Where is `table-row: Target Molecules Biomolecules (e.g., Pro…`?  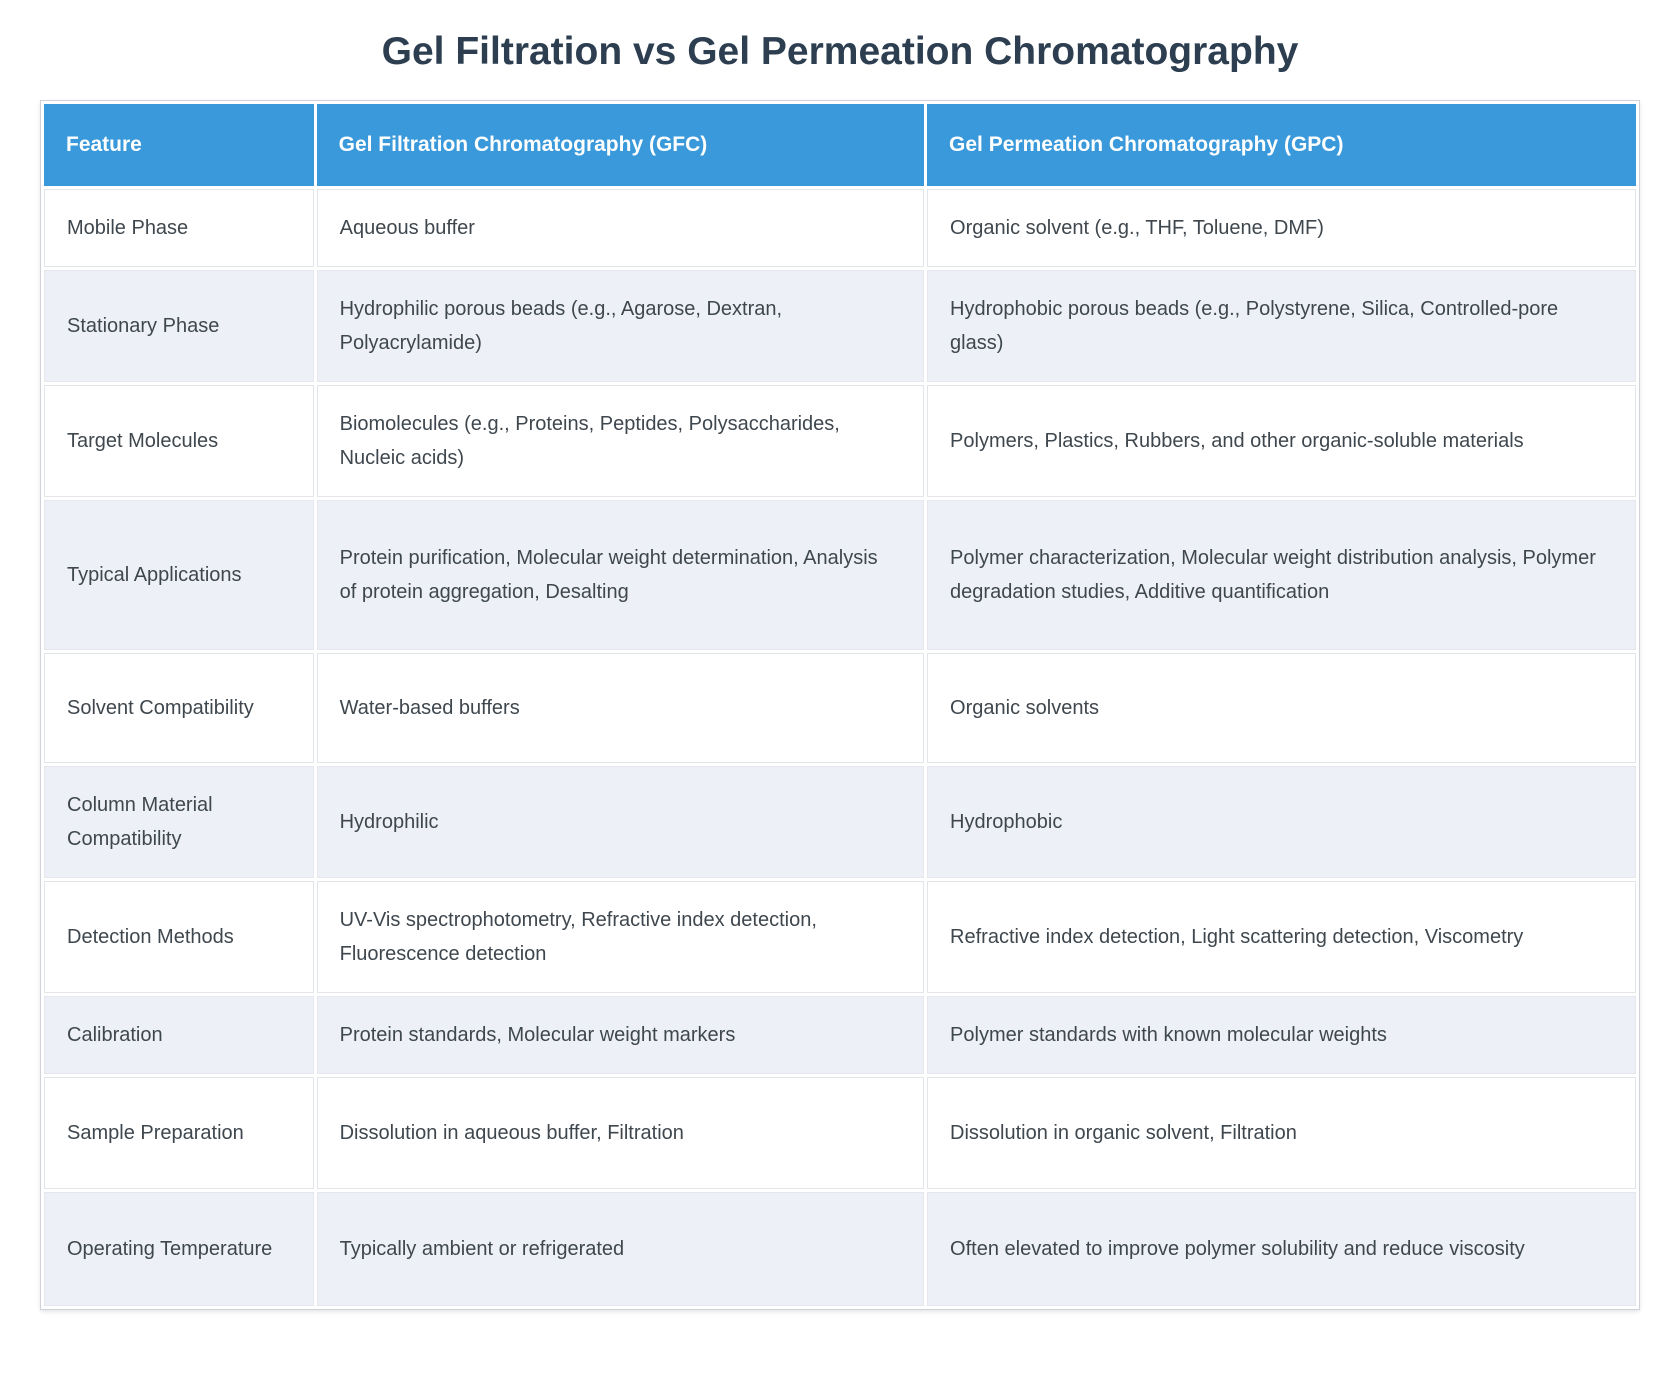 table-row: Target Molecules Biomolecules (e.g., Pro… is located at coordinates (840, 441).